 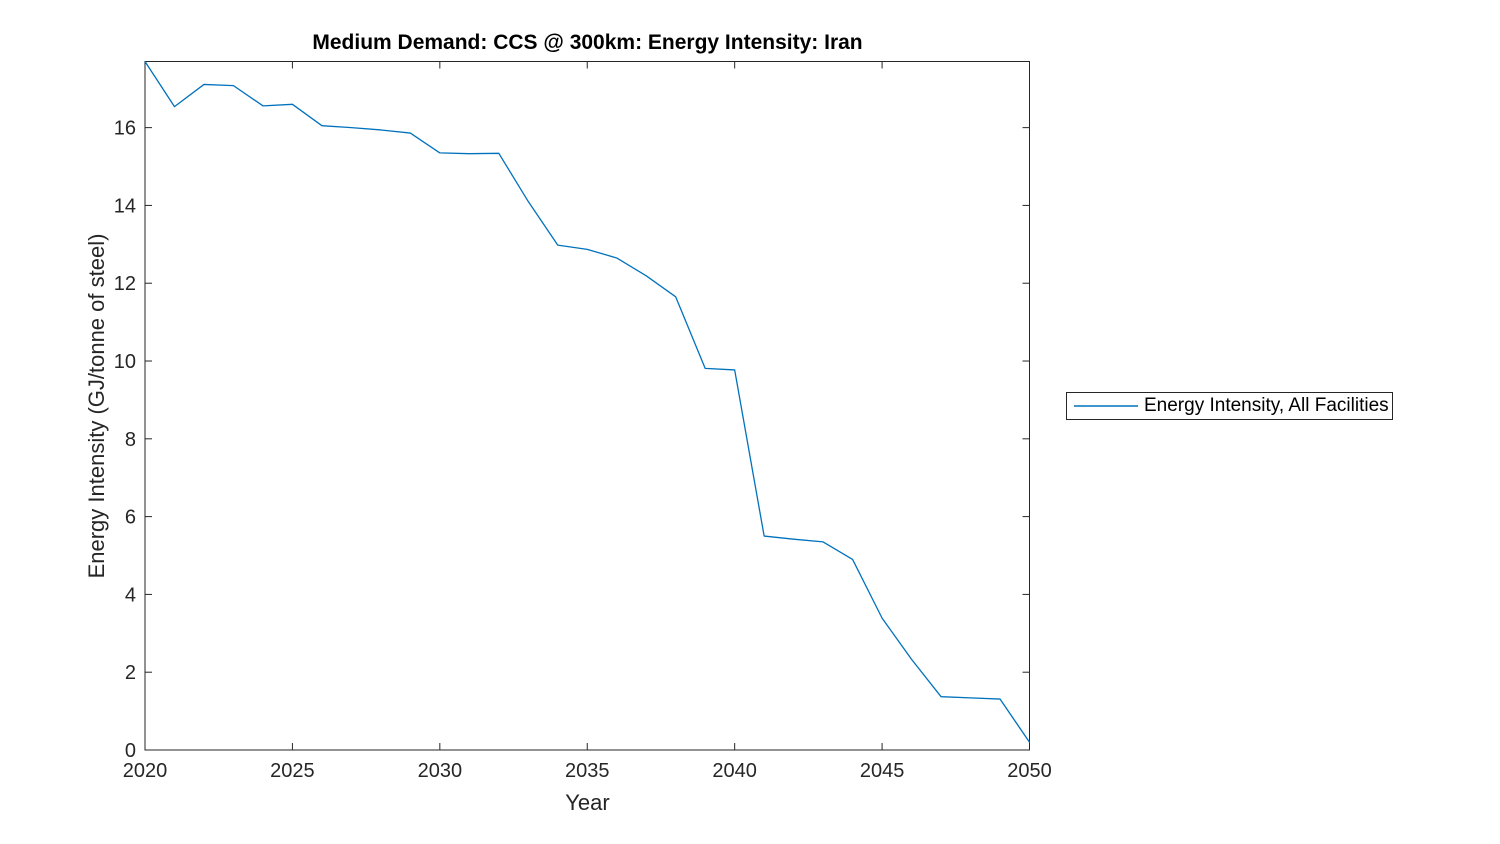 I want to click on x-tick-label: 2030, so click(x=440, y=771).